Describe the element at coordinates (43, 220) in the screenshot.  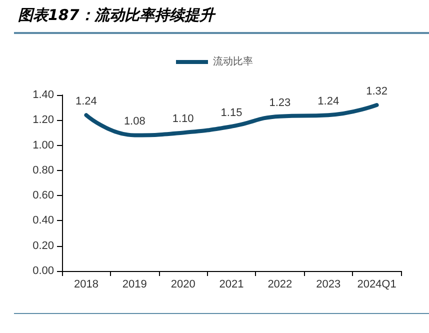
I see `y-tick-label: 0.40` at that location.